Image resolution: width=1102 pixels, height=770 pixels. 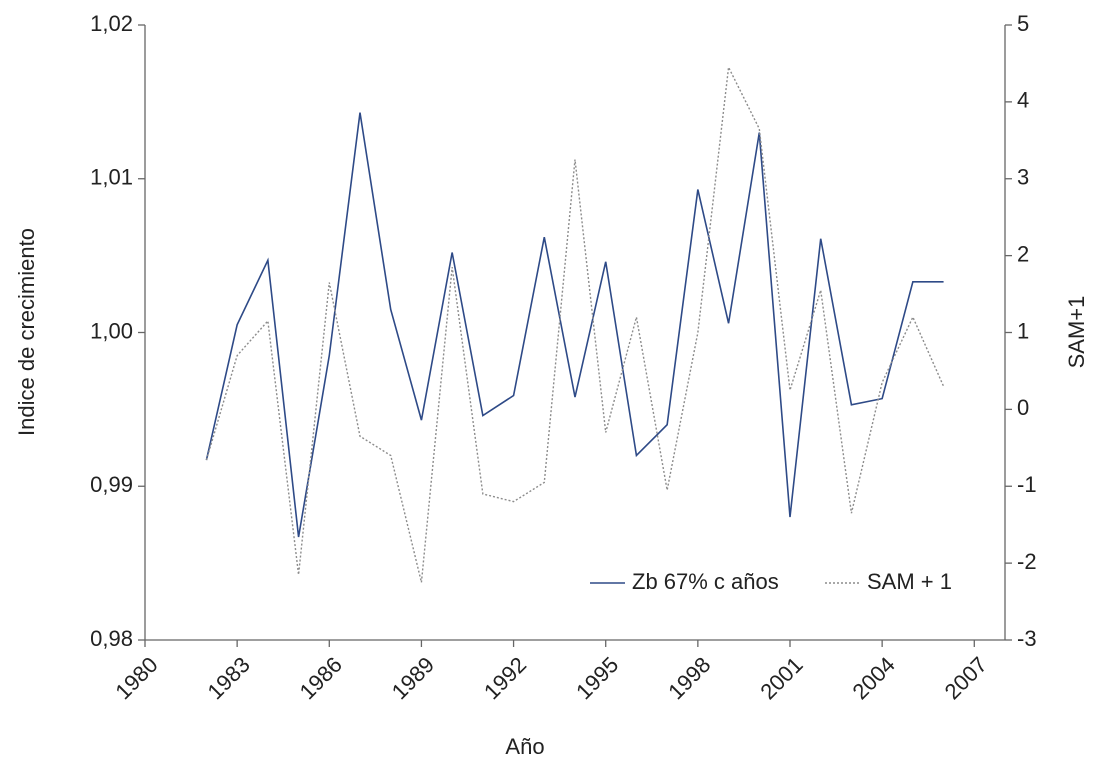 What do you see at coordinates (1023, 100) in the screenshot?
I see `y2-tick-label: 4` at bounding box center [1023, 100].